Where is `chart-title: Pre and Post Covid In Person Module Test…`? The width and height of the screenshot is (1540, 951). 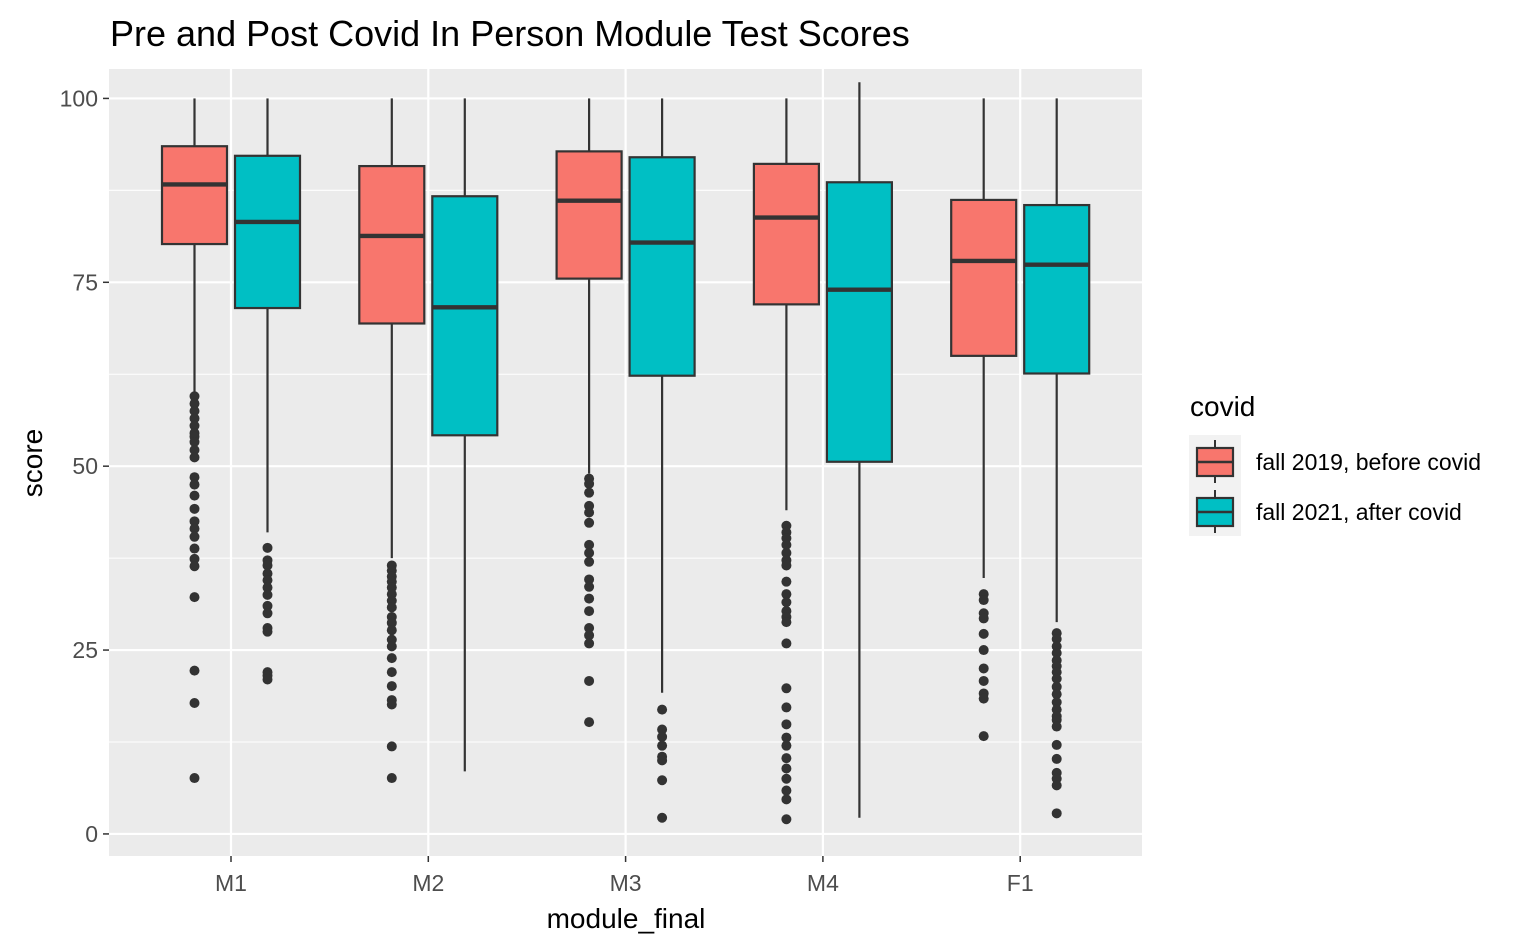
chart-title: Pre and Post Covid In Person Module Test… is located at coordinates (510, 33).